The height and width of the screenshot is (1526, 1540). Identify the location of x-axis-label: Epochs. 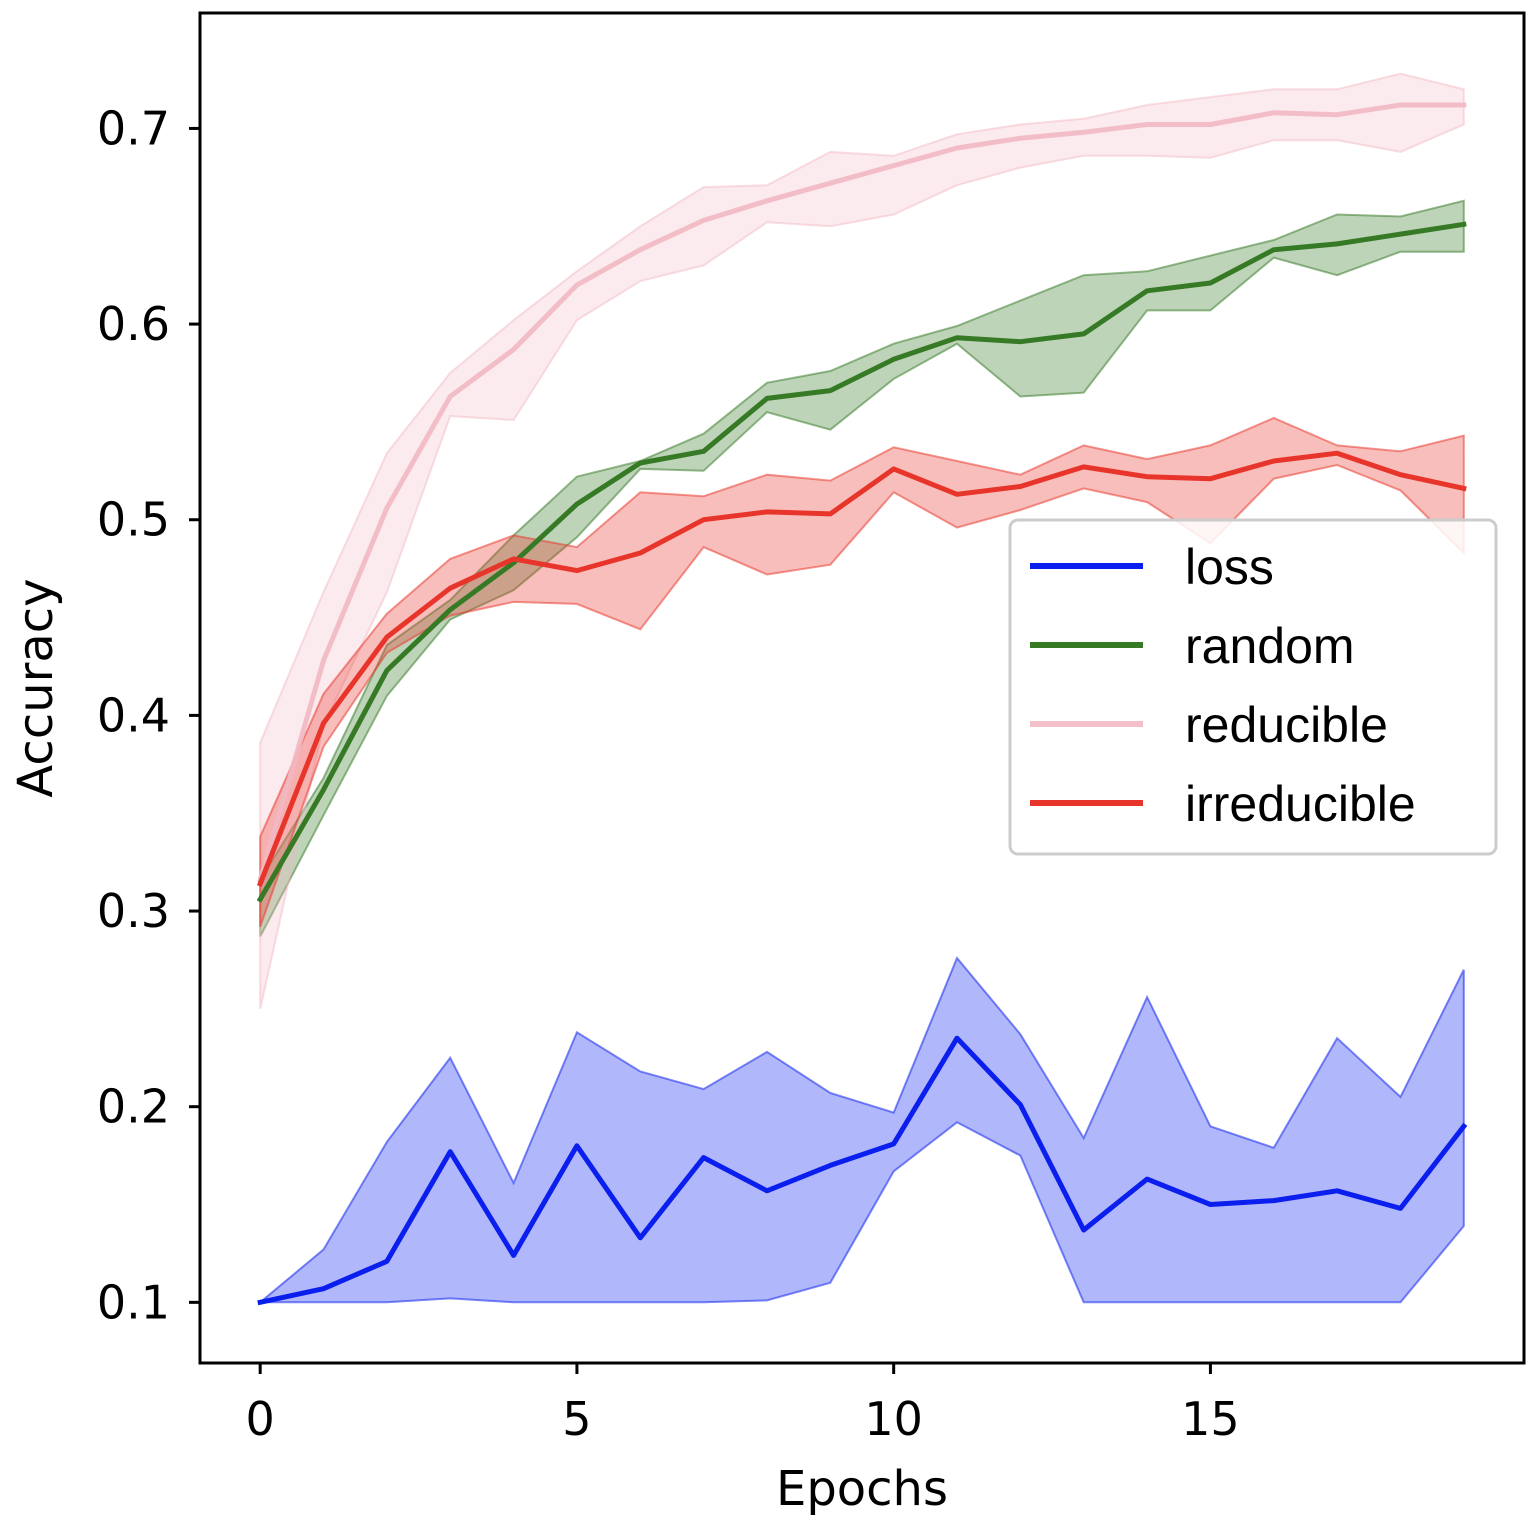
(862, 1489).